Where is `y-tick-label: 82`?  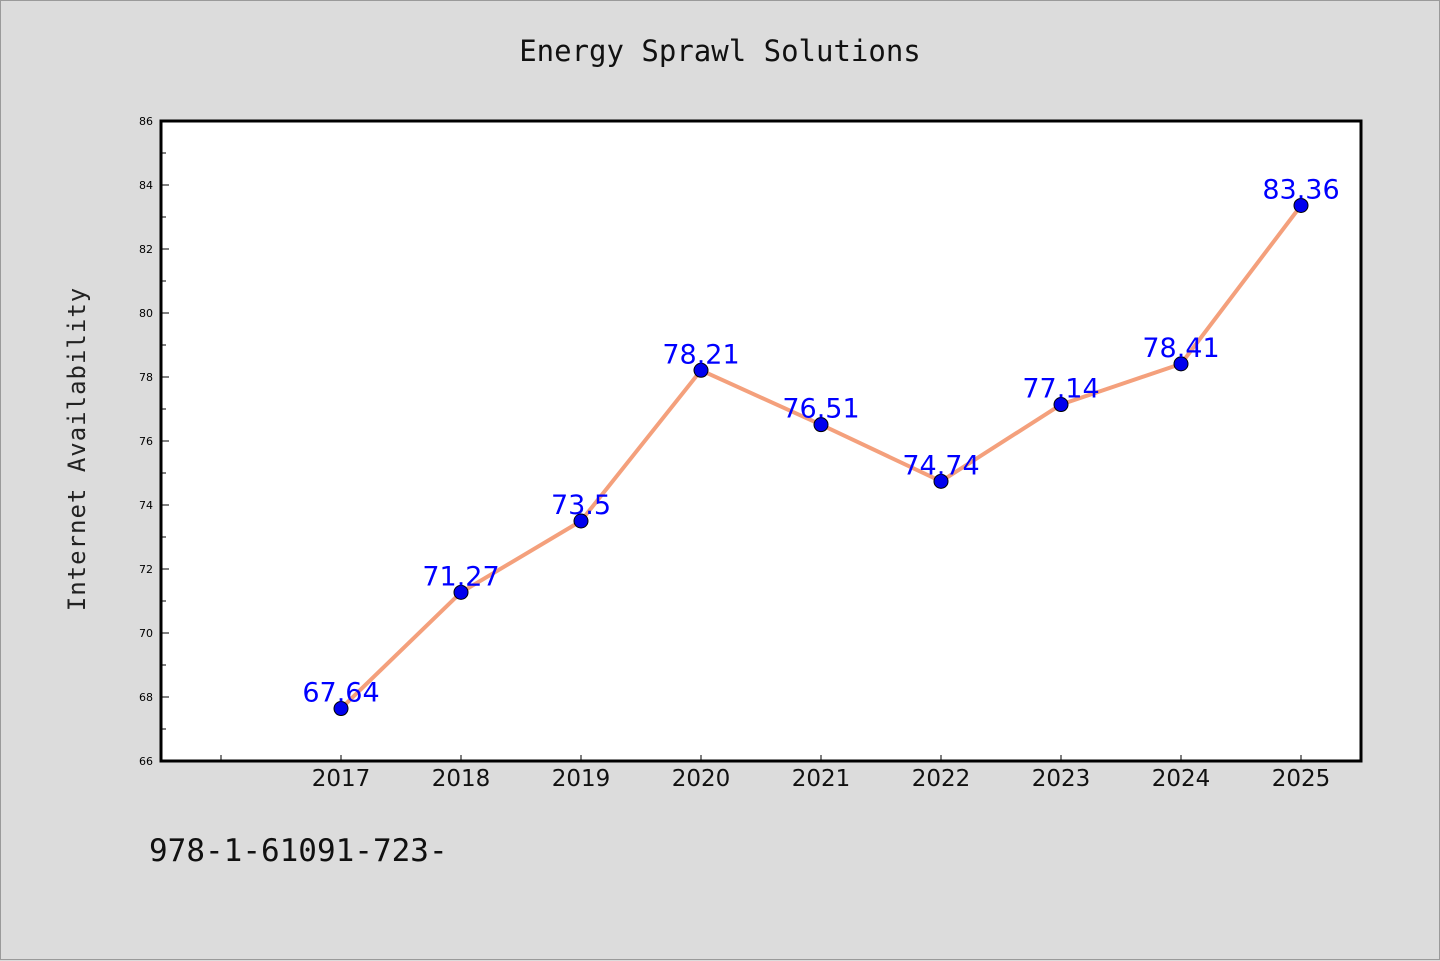 y-tick-label: 82 is located at coordinates (146, 249).